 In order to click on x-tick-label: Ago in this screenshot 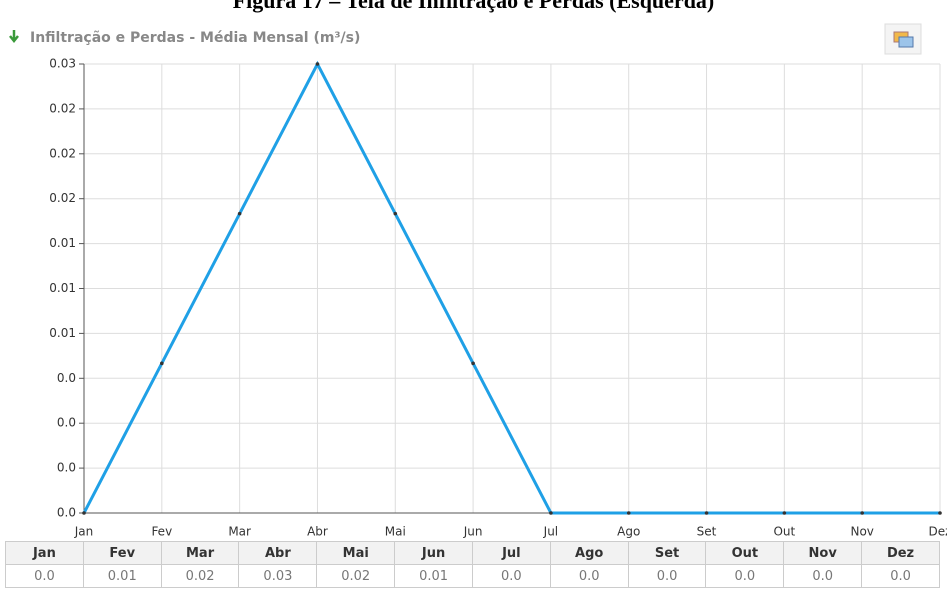, I will do `click(628, 532)`.